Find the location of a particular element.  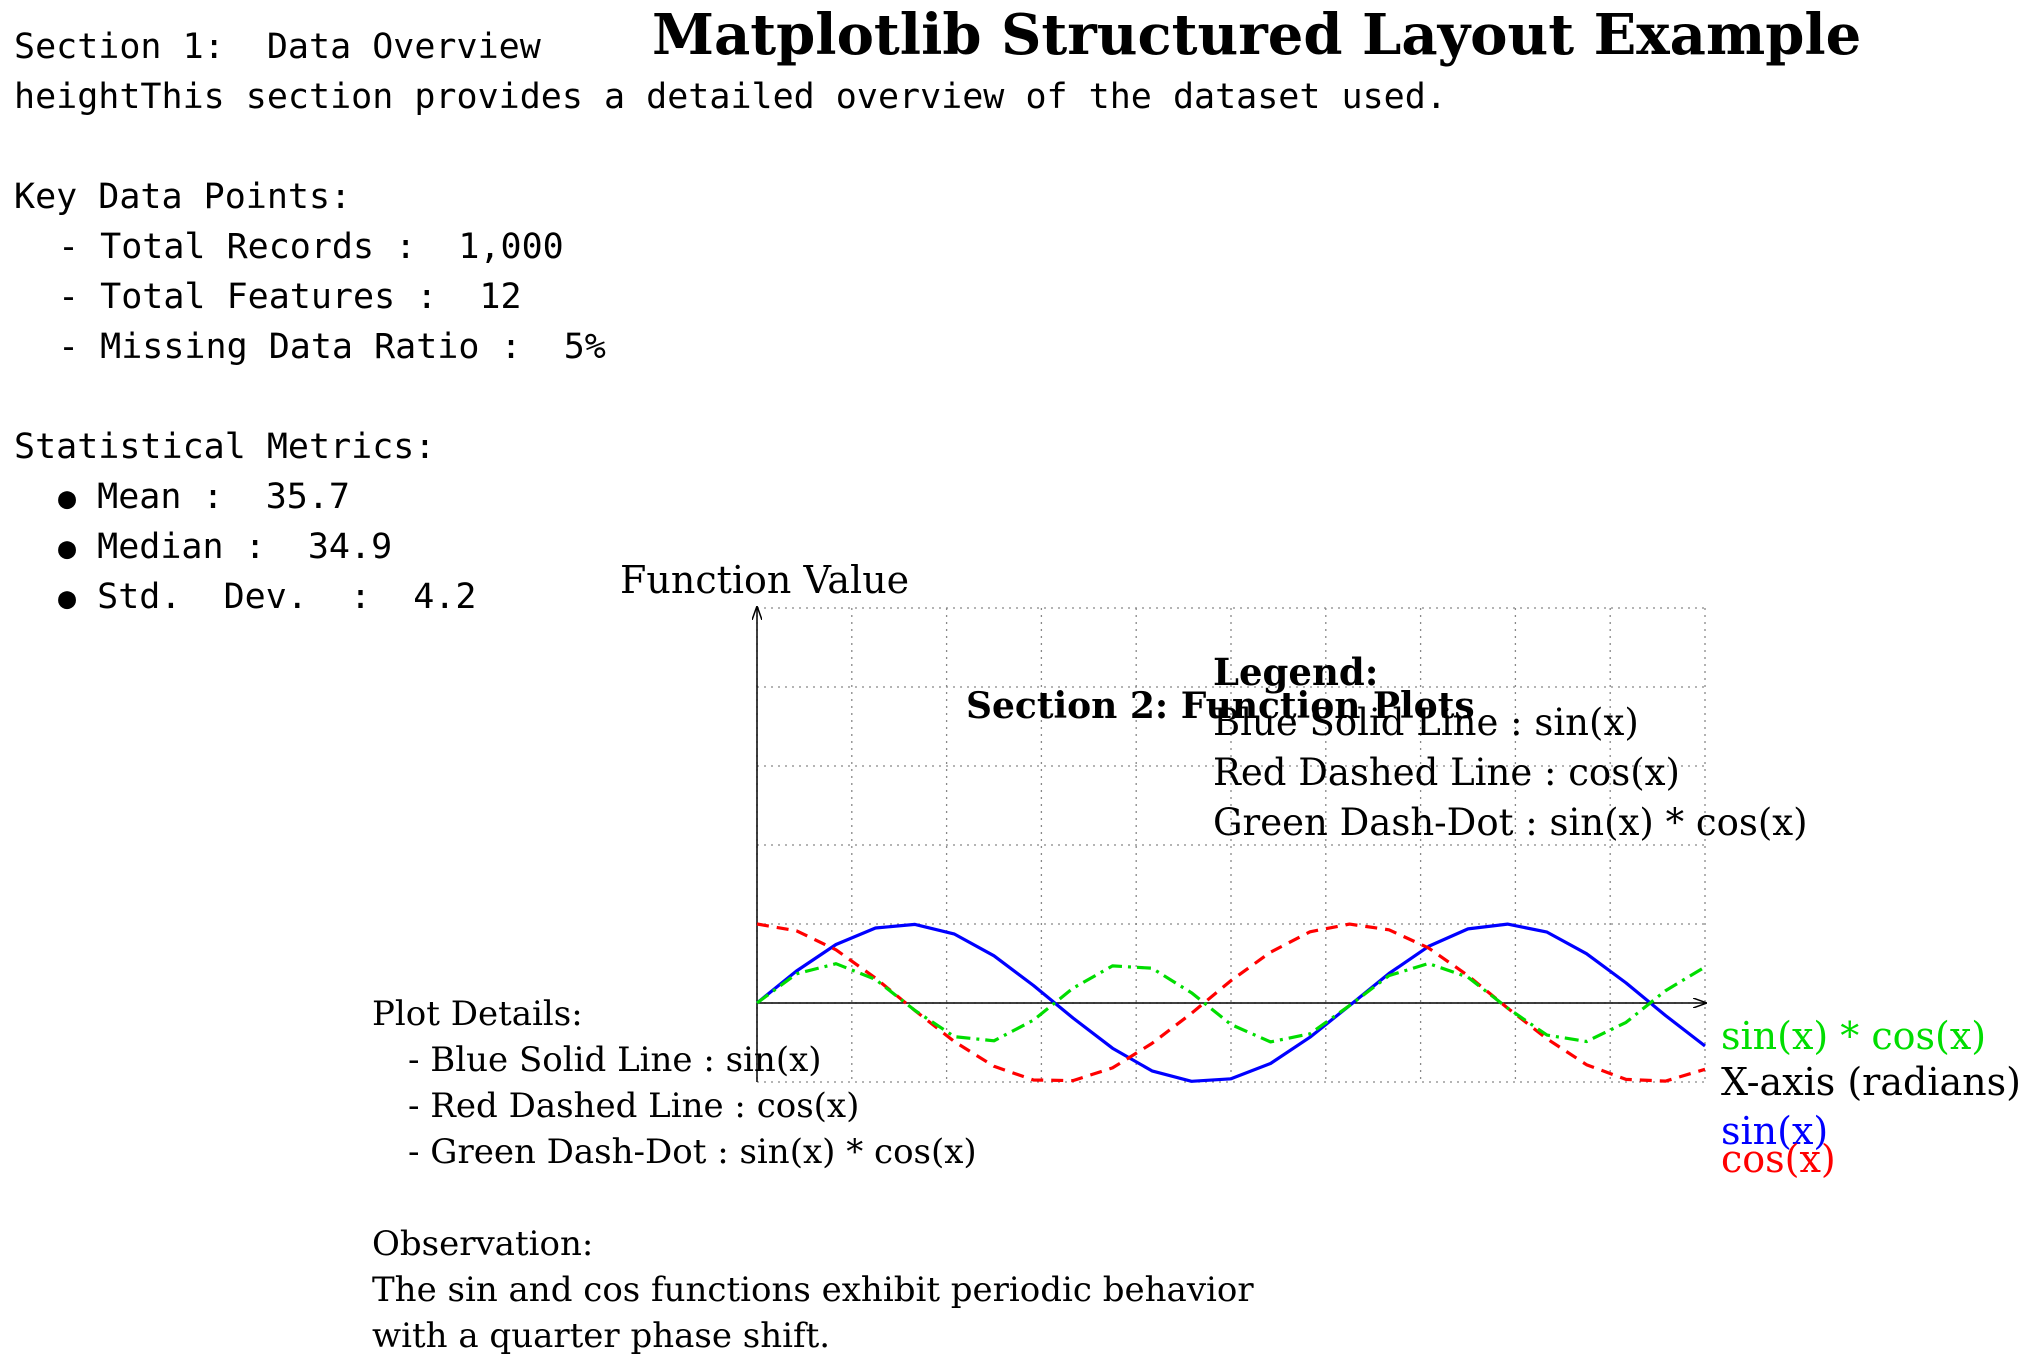

metrics-heading: Statistical Metrics: is located at coordinates (225, 447).